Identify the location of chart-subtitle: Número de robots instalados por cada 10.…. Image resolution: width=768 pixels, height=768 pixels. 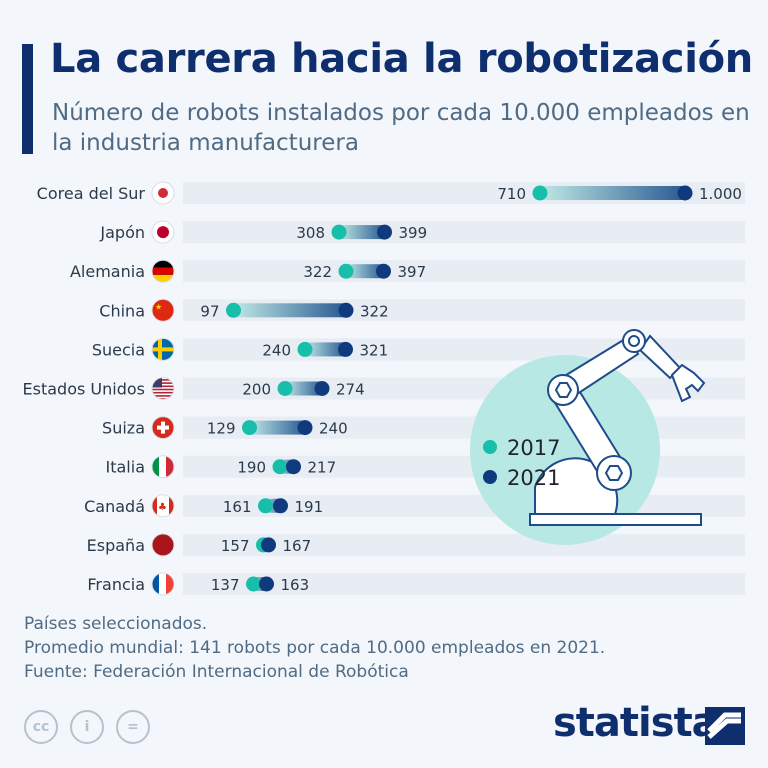
(401, 128).